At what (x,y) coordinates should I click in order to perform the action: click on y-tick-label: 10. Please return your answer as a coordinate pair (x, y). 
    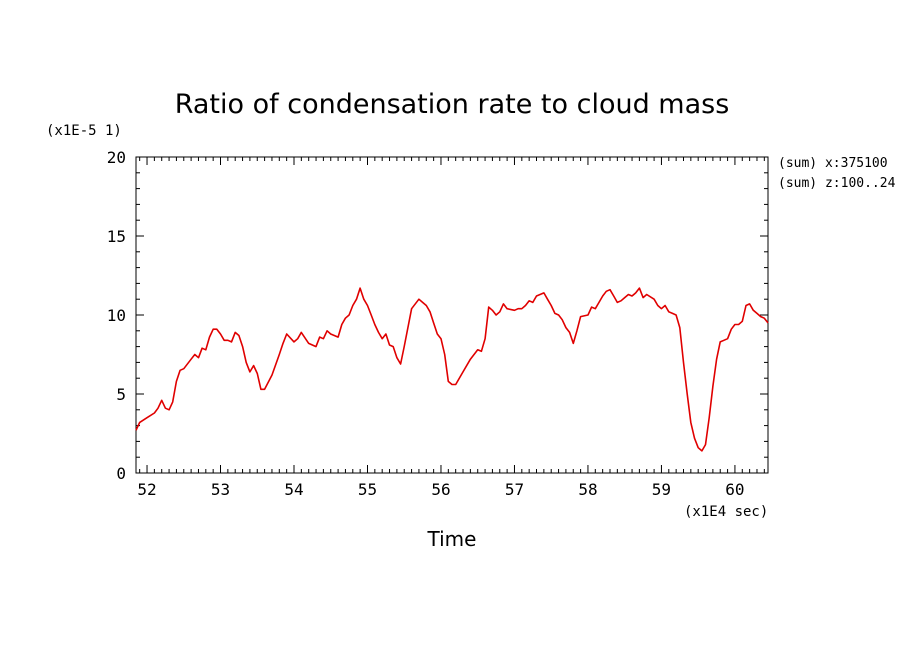
    Looking at the image, I should click on (116, 315).